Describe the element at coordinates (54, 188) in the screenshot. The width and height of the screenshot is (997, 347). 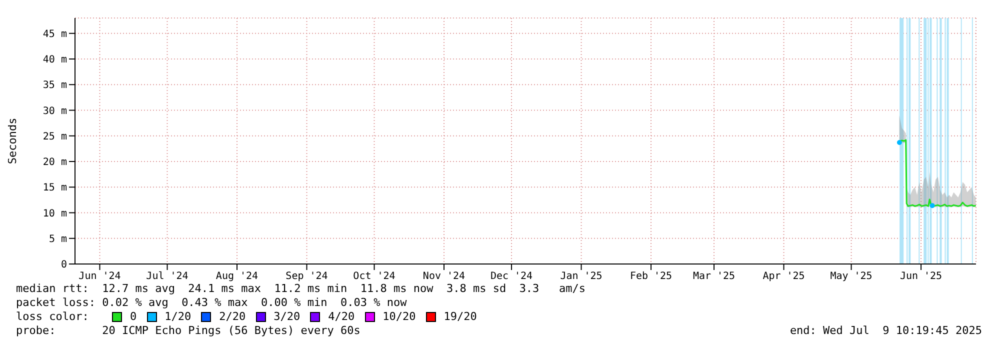
I see `y-tick-label: 15 m` at that location.